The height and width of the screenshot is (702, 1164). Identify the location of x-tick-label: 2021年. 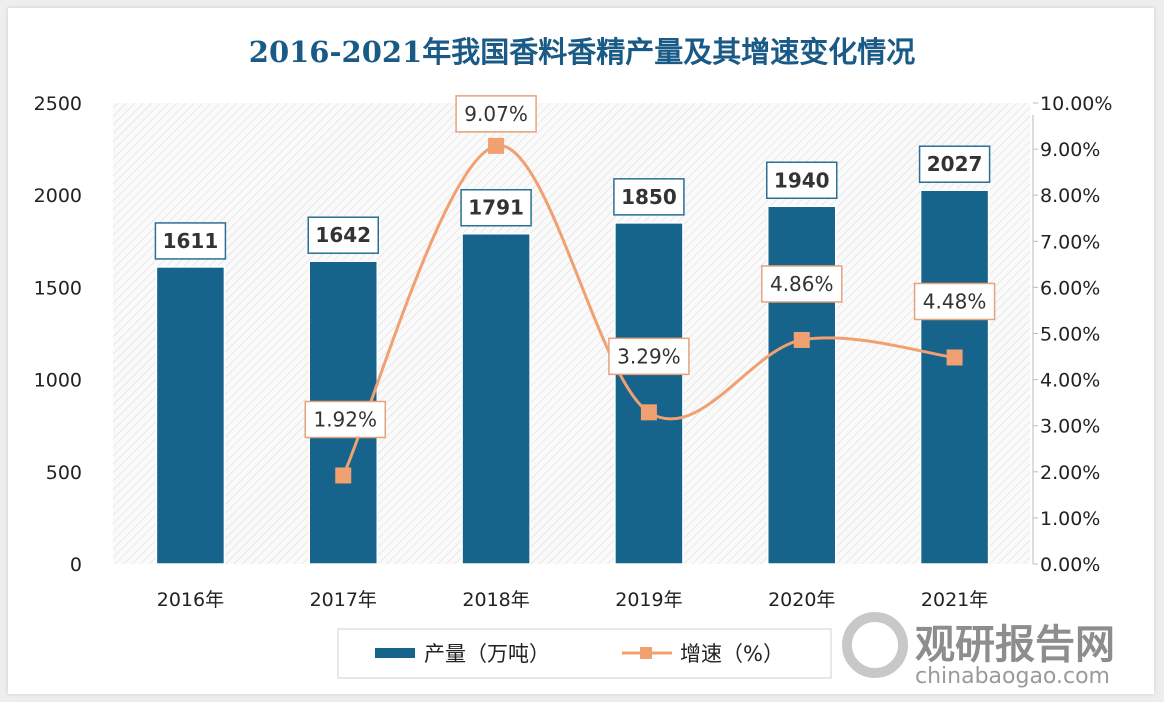
(954, 600).